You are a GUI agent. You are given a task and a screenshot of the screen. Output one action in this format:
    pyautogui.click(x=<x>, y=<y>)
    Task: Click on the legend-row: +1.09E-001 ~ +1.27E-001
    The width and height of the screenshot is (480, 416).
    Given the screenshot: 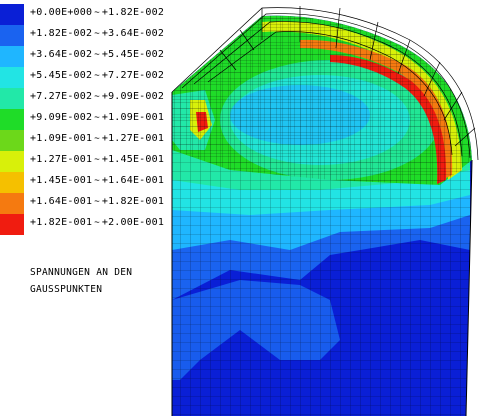 What is the action you would take?
    pyautogui.click(x=85, y=140)
    